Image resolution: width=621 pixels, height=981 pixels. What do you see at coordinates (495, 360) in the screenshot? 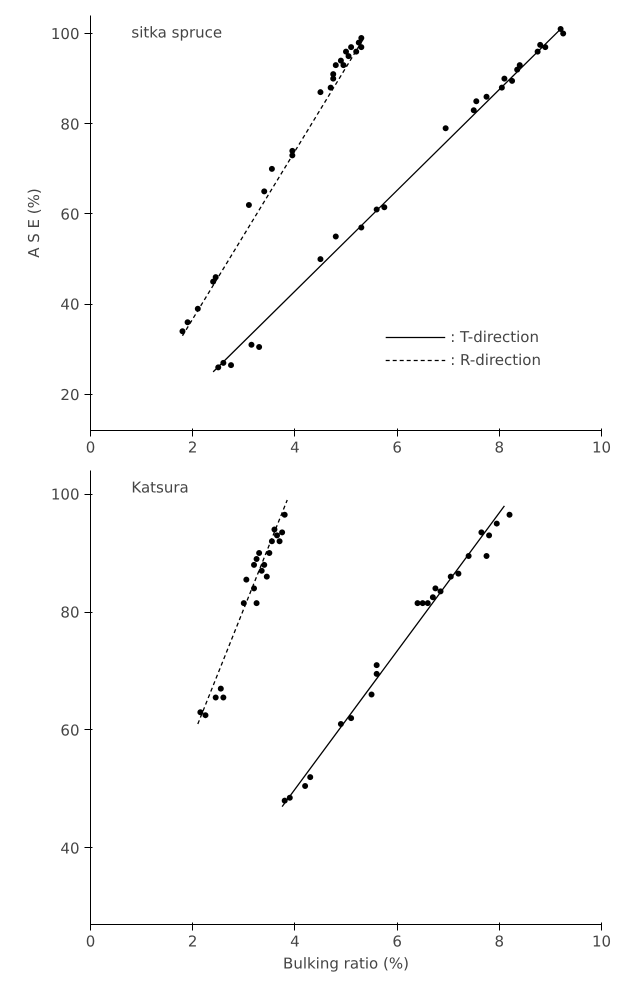
I see `legend-label: : R-direction` at bounding box center [495, 360].